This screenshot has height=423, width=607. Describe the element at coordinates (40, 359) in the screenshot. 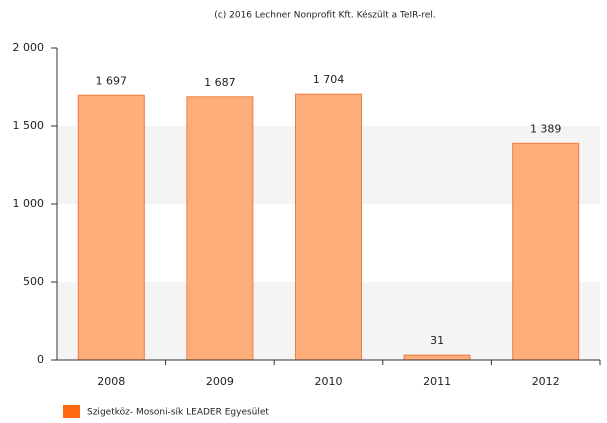

I see `y-tick-label: 0` at that location.